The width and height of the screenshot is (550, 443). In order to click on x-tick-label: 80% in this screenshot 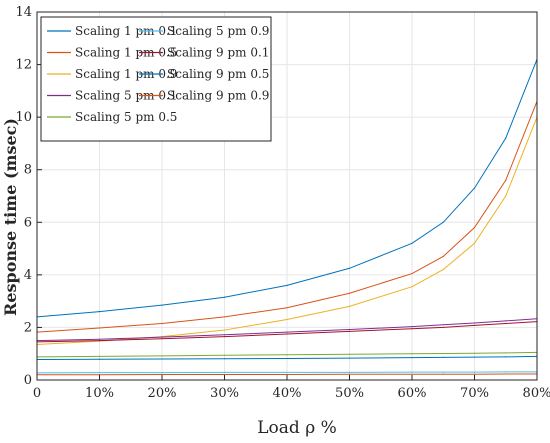, I will do `click(536, 393)`.